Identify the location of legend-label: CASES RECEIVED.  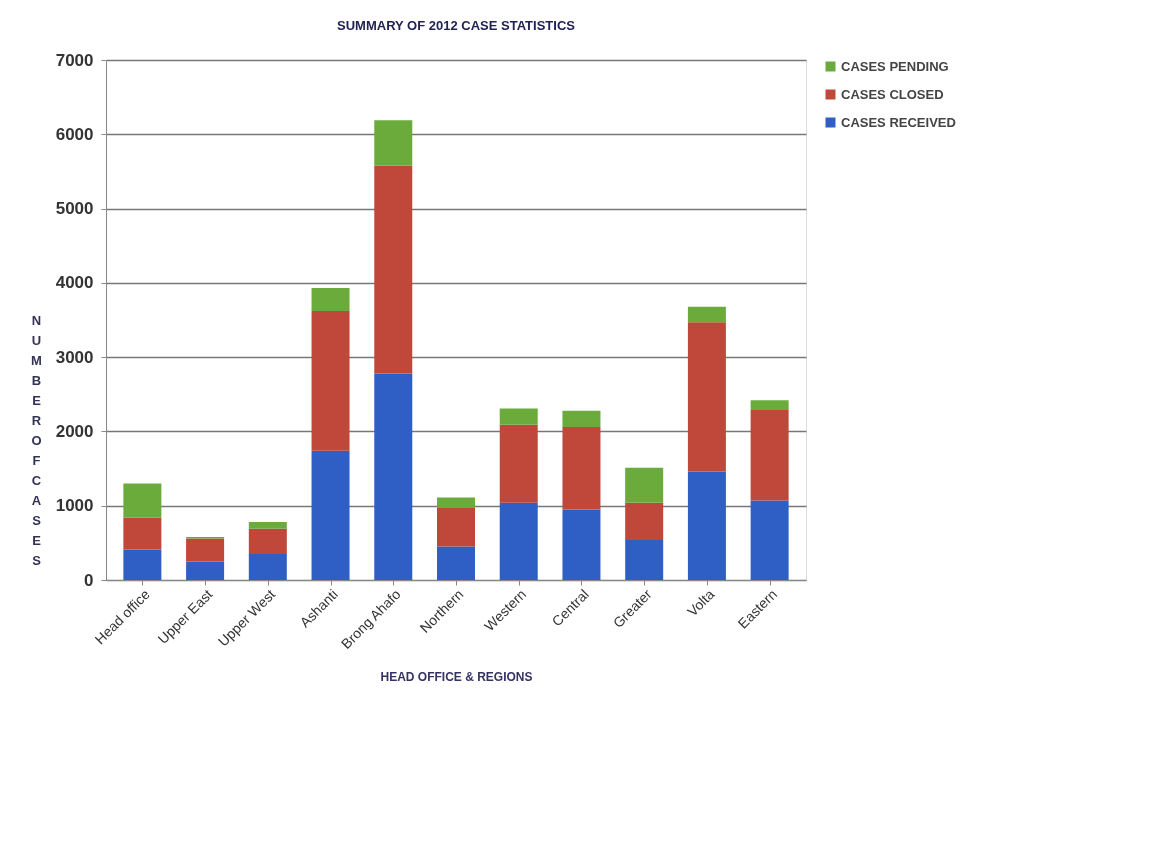
(898, 122).